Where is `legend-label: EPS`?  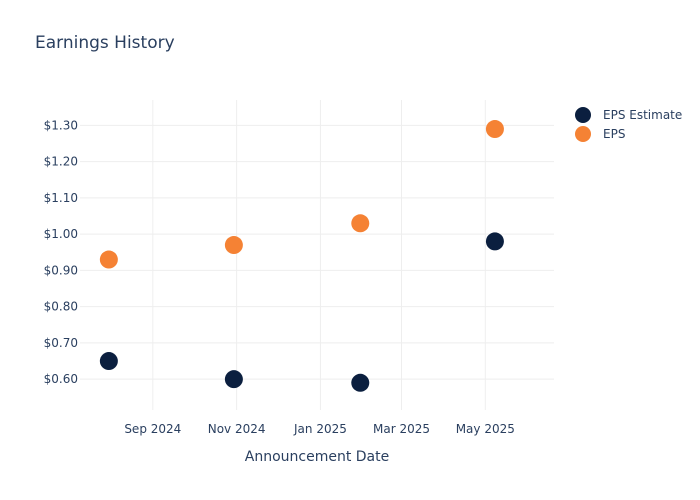
legend-label: EPS is located at coordinates (614, 134).